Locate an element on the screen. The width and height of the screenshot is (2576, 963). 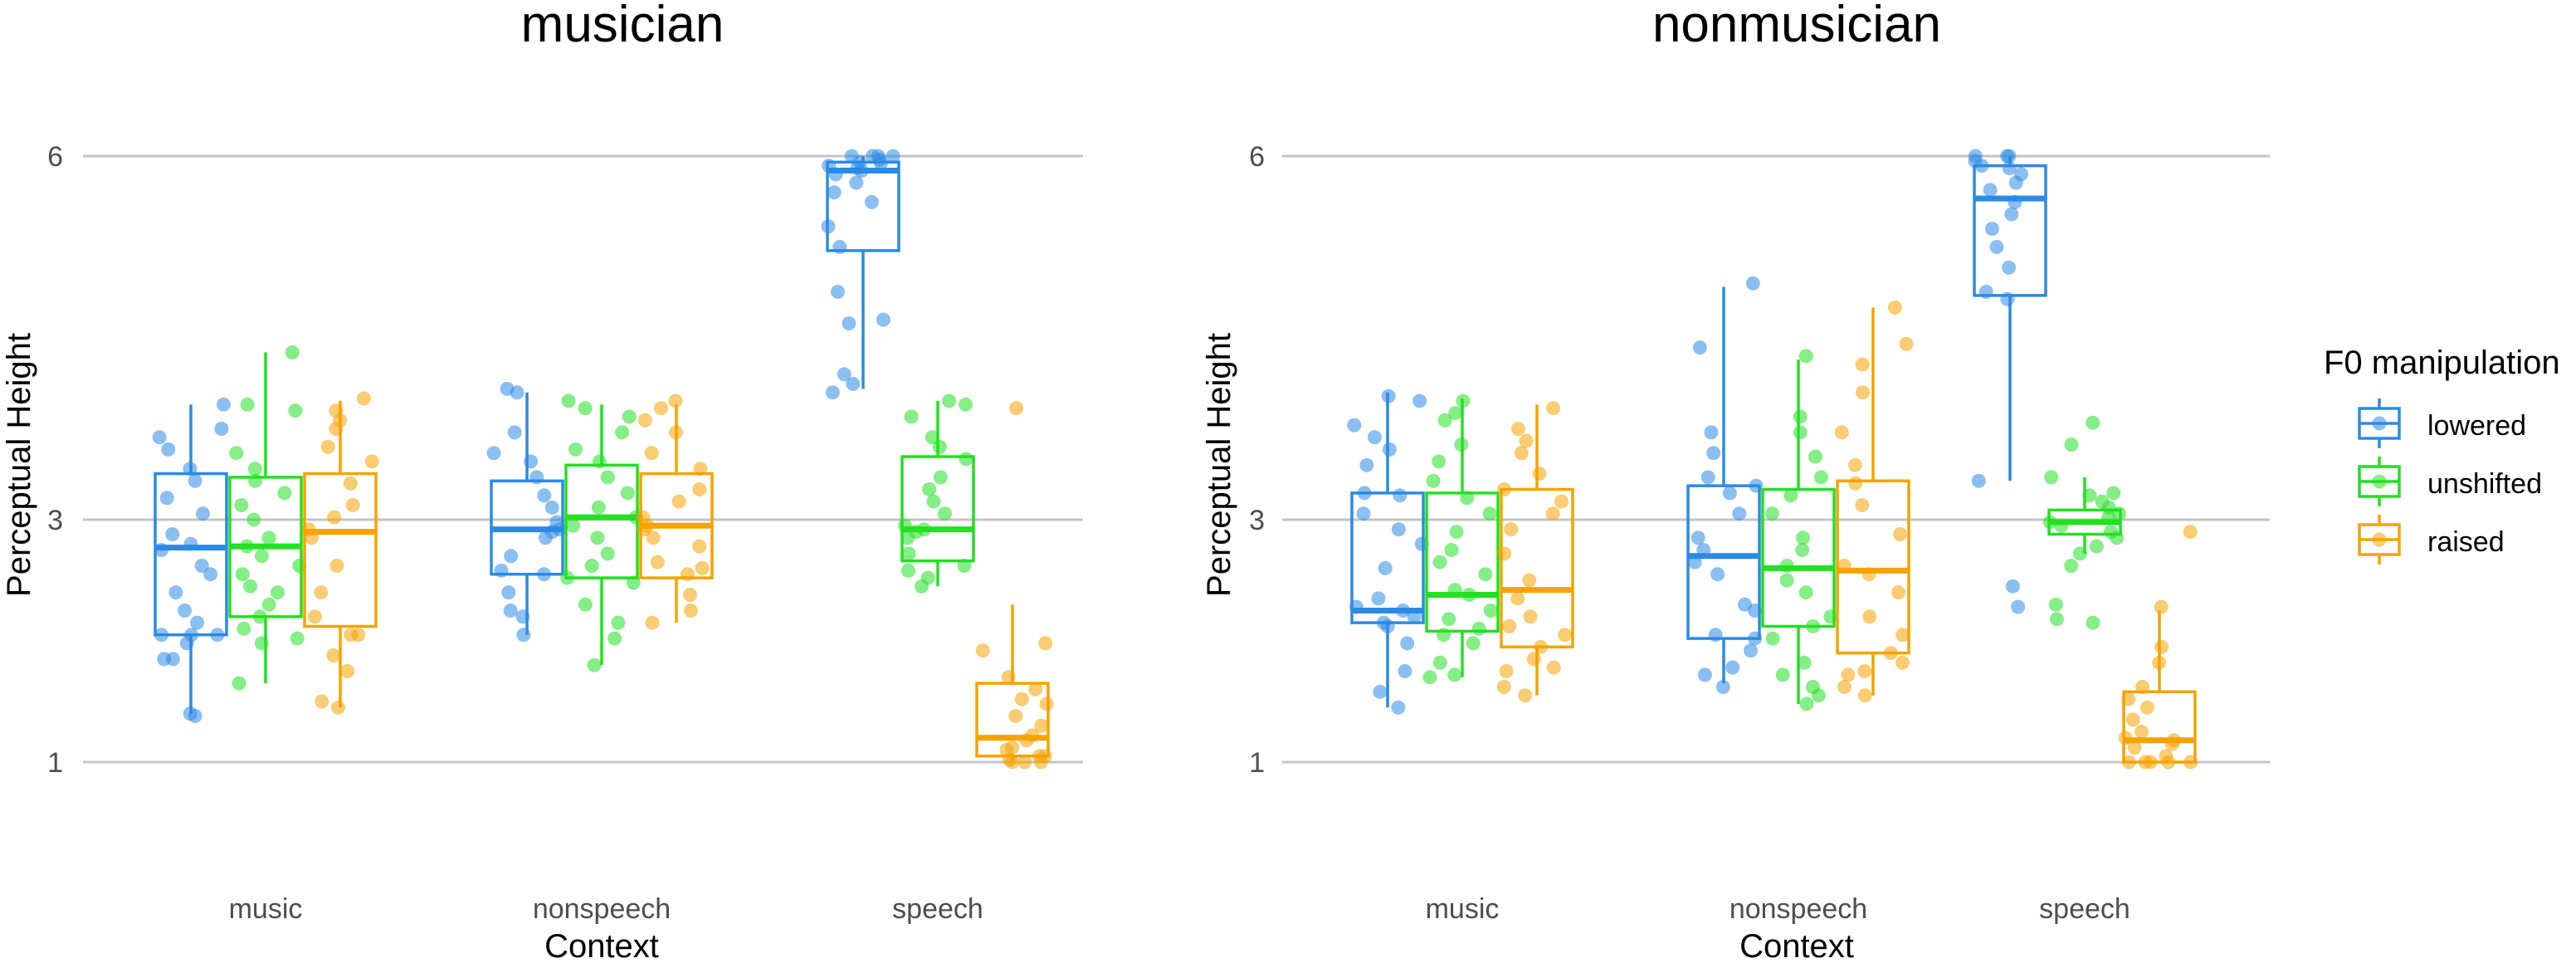
group-nonmusician-nonspeech-raised is located at coordinates (1874, 502).